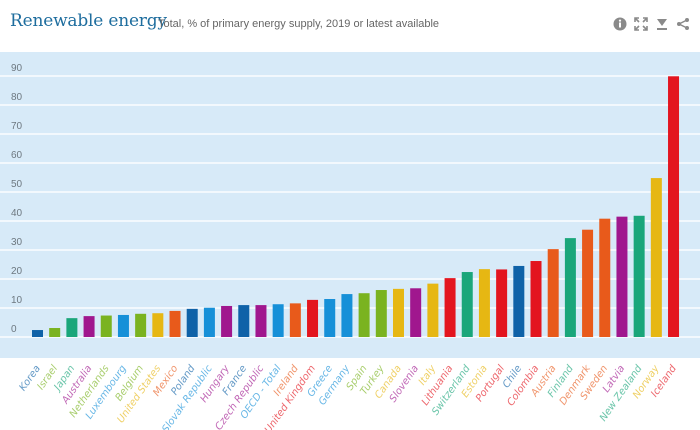 The width and height of the screenshot is (700, 430). What do you see at coordinates (416, 312) in the screenshot?
I see `bar-slovenia` at bounding box center [416, 312].